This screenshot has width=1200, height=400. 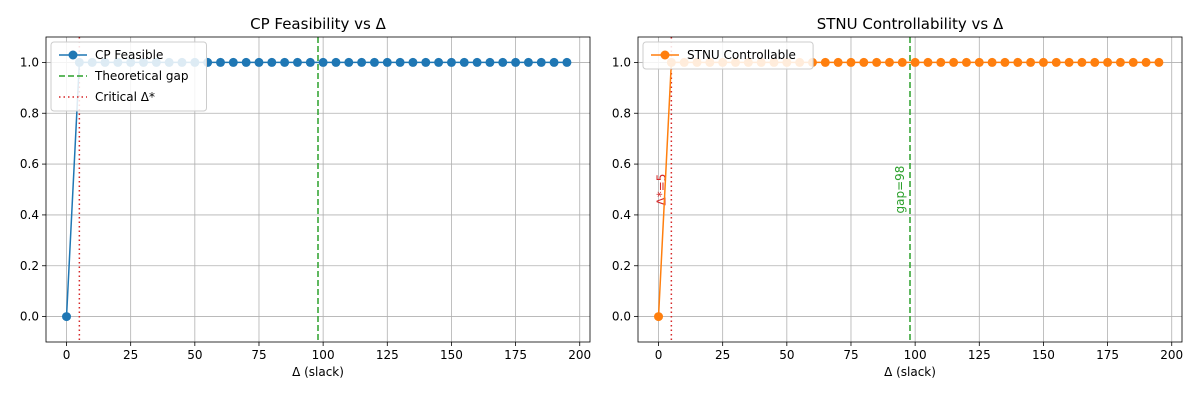 I want to click on vline-label: gap=98, so click(x=900, y=190).